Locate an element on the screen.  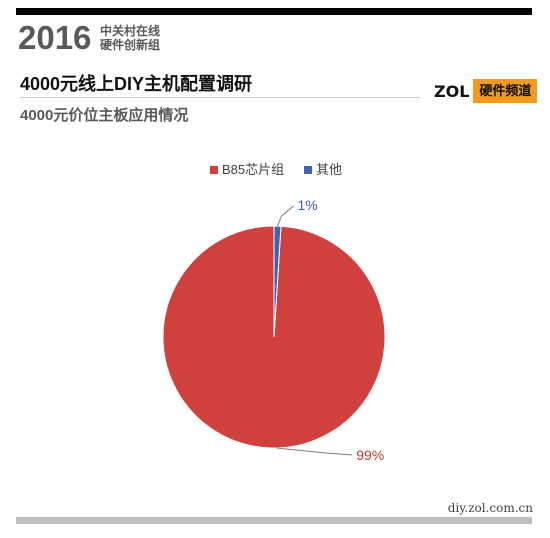
data-label-1: 1% is located at coordinates (307, 205).